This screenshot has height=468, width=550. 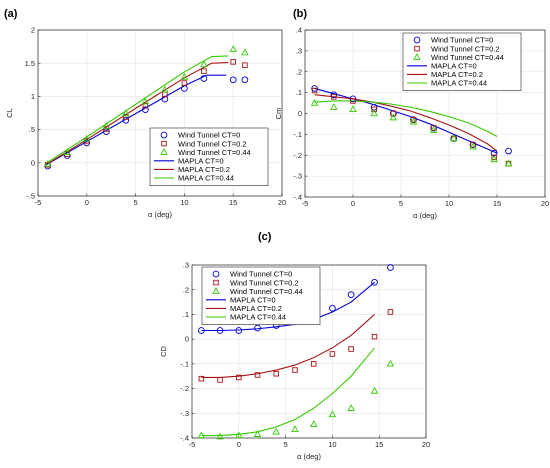 I want to click on y-tick-label: -.5, so click(x=30, y=196).